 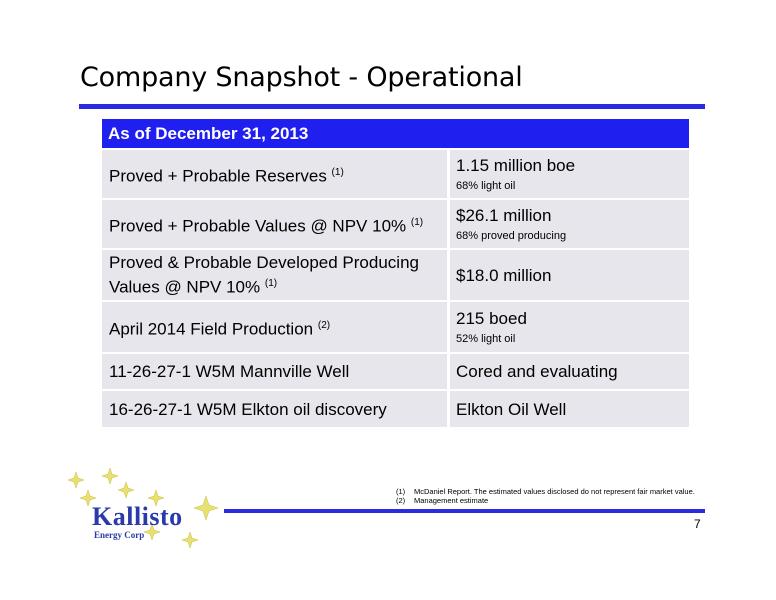 What do you see at coordinates (486, 186) in the screenshot?
I see `row-subvalue: 68% light oil` at bounding box center [486, 186].